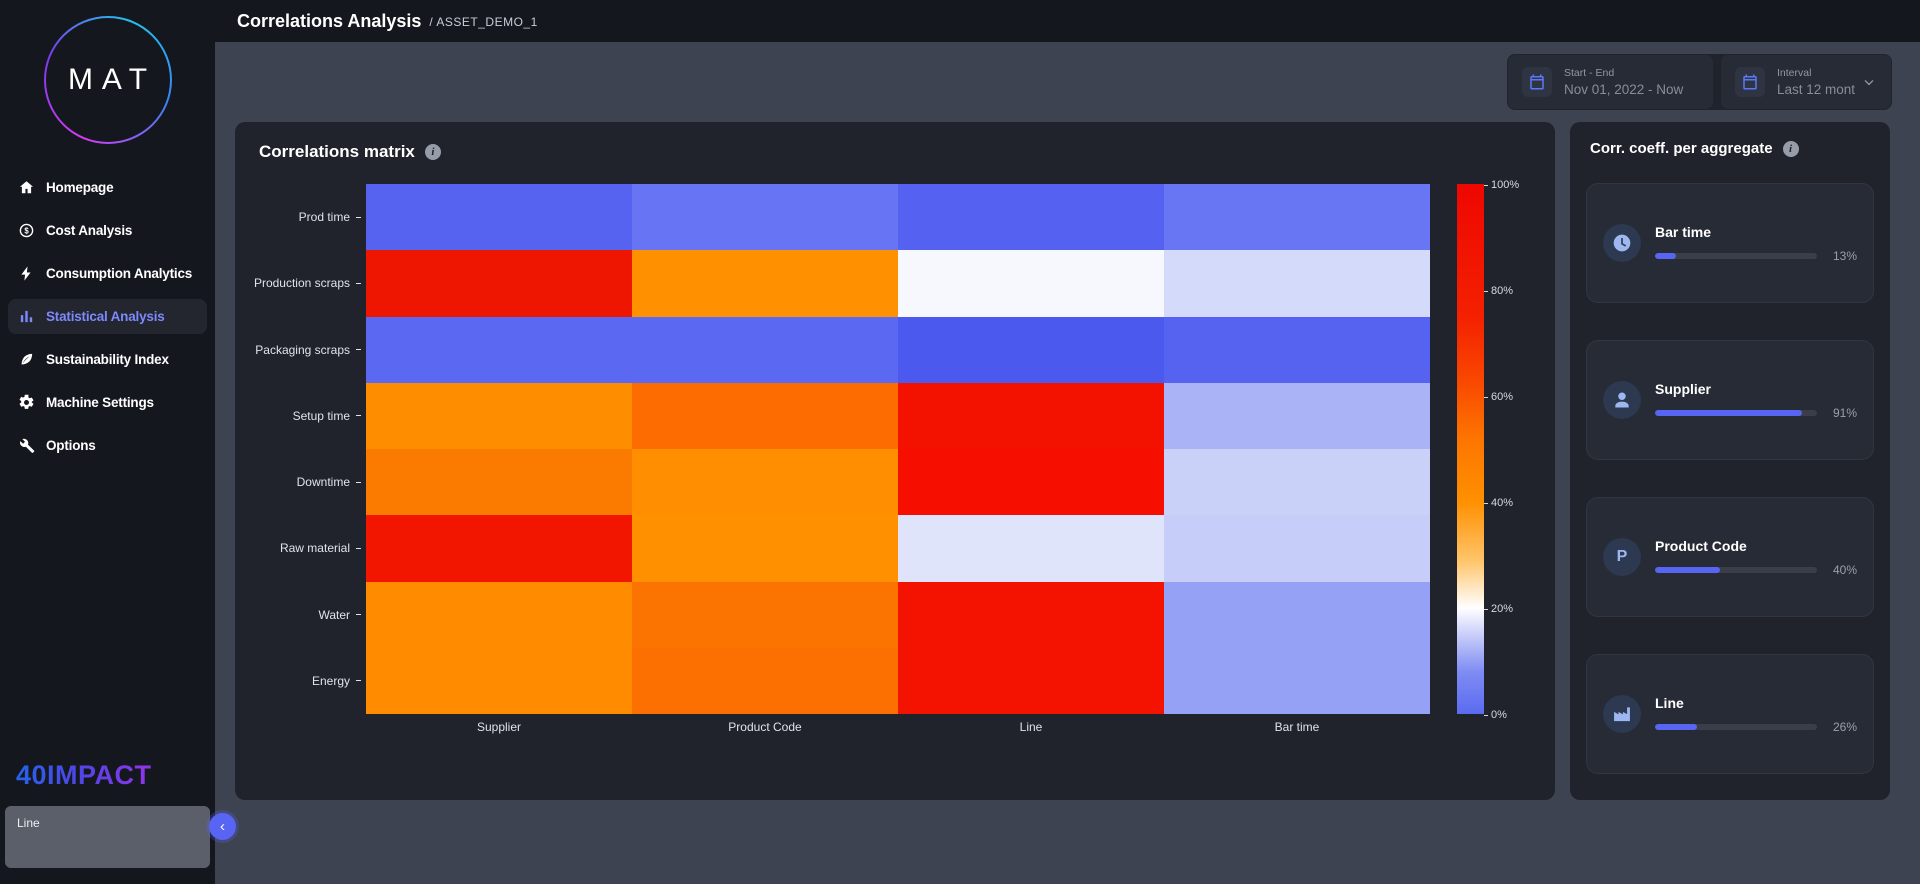  I want to click on heatmap-cell-prod-time-bar-time, so click(1297, 217).